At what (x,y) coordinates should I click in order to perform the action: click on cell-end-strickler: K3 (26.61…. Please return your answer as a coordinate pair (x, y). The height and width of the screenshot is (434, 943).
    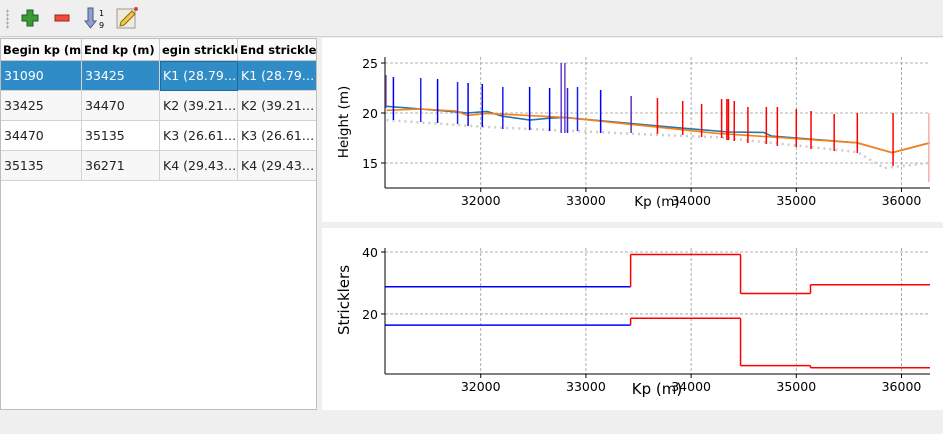
    Looking at the image, I should click on (276, 135).